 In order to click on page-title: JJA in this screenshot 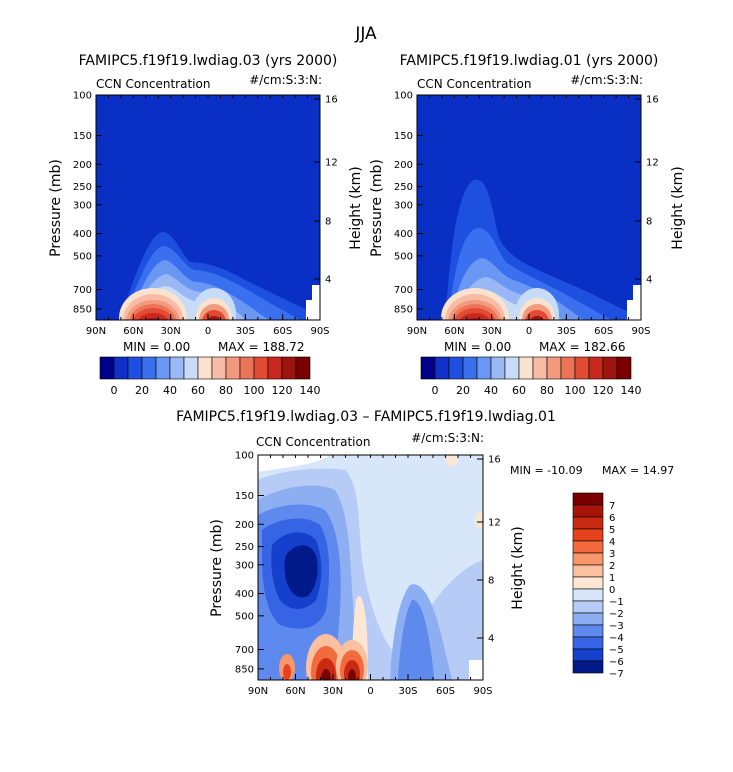, I will do `click(365, 34)`.